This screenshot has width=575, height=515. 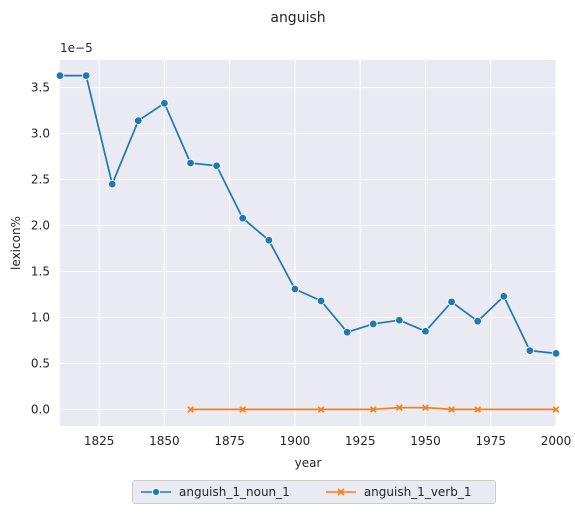 I want to click on x-tick-label: 1950, so click(x=425, y=441).